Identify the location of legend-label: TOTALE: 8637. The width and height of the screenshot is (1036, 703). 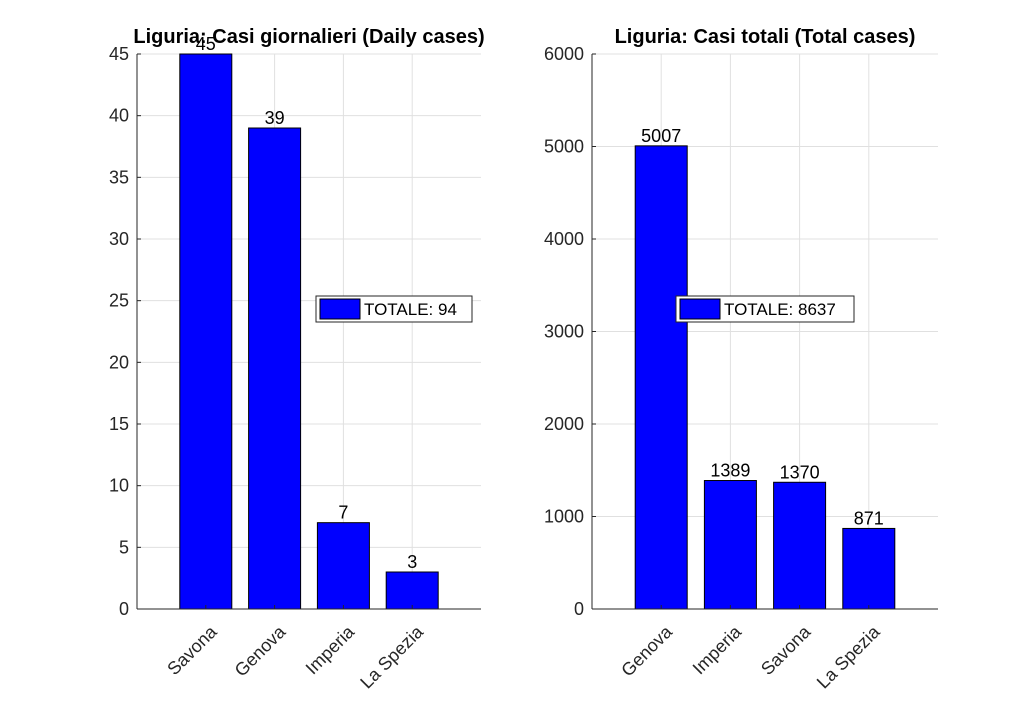
(780, 309).